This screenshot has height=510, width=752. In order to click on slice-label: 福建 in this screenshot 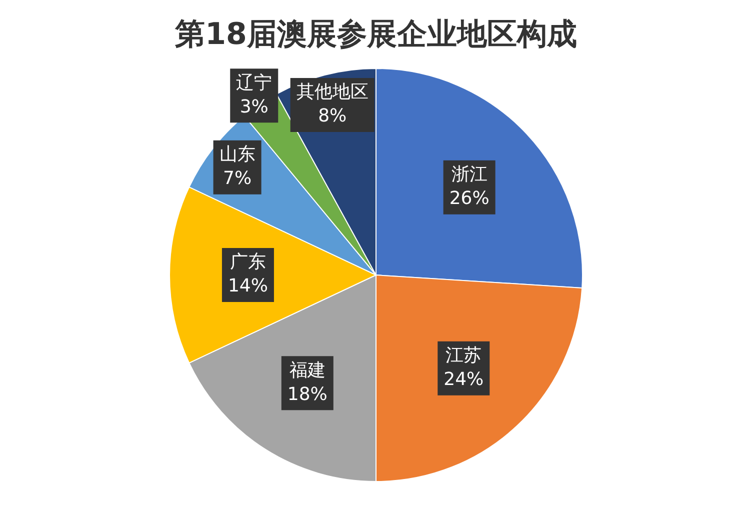, I will do `click(307, 370)`.